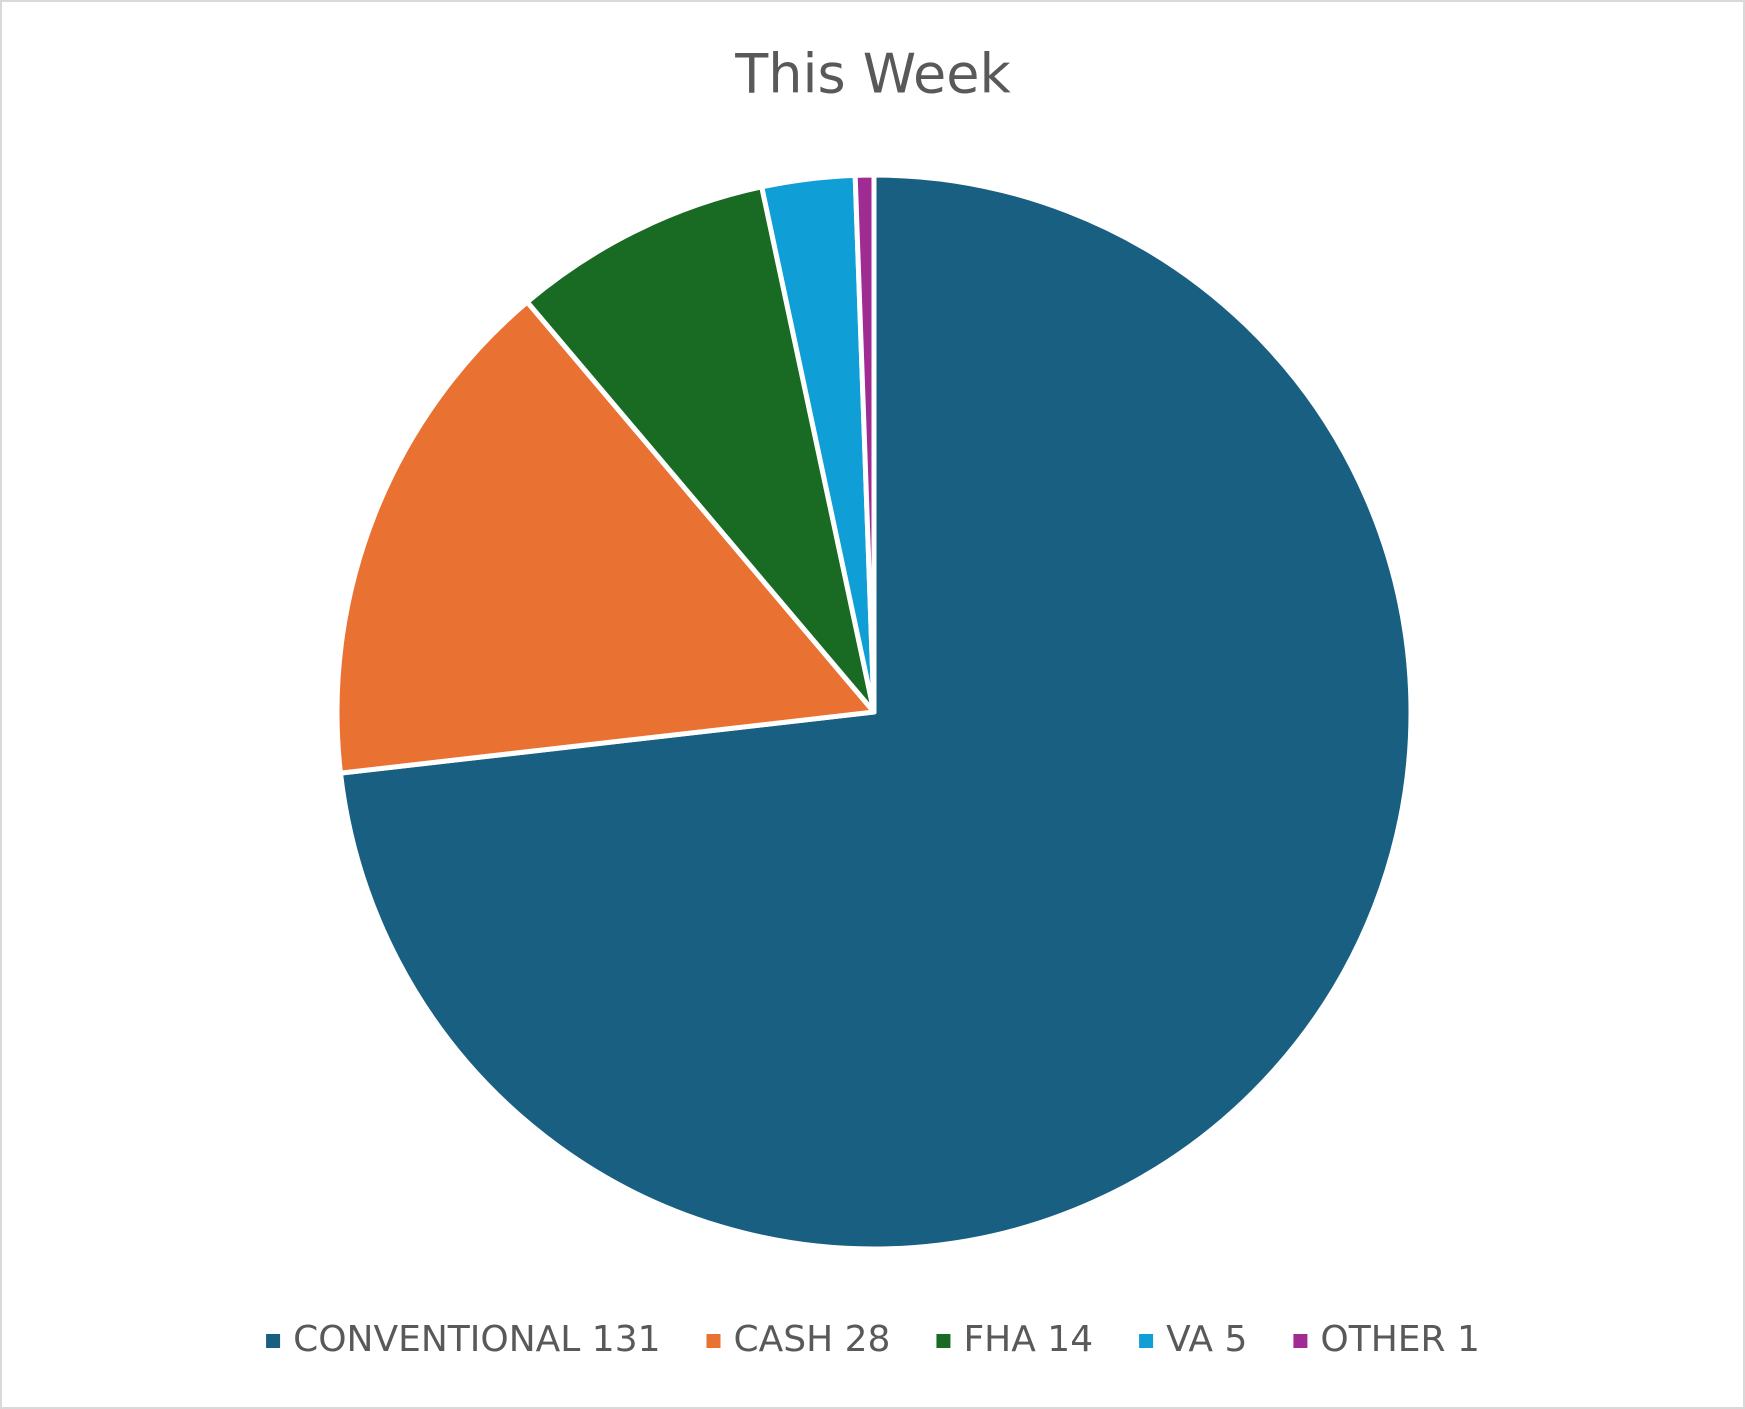 Image resolution: width=1745 pixels, height=1409 pixels. I want to click on legend-label: FHA 14, so click(1028, 1339).